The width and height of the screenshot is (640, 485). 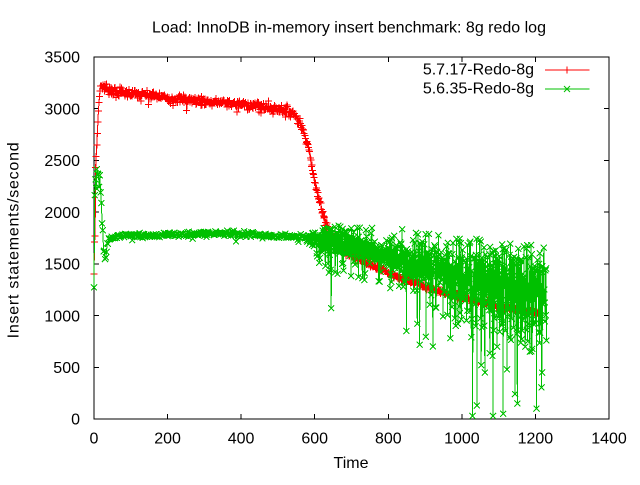 I want to click on svg-text: 1500, so click(x=62, y=265).